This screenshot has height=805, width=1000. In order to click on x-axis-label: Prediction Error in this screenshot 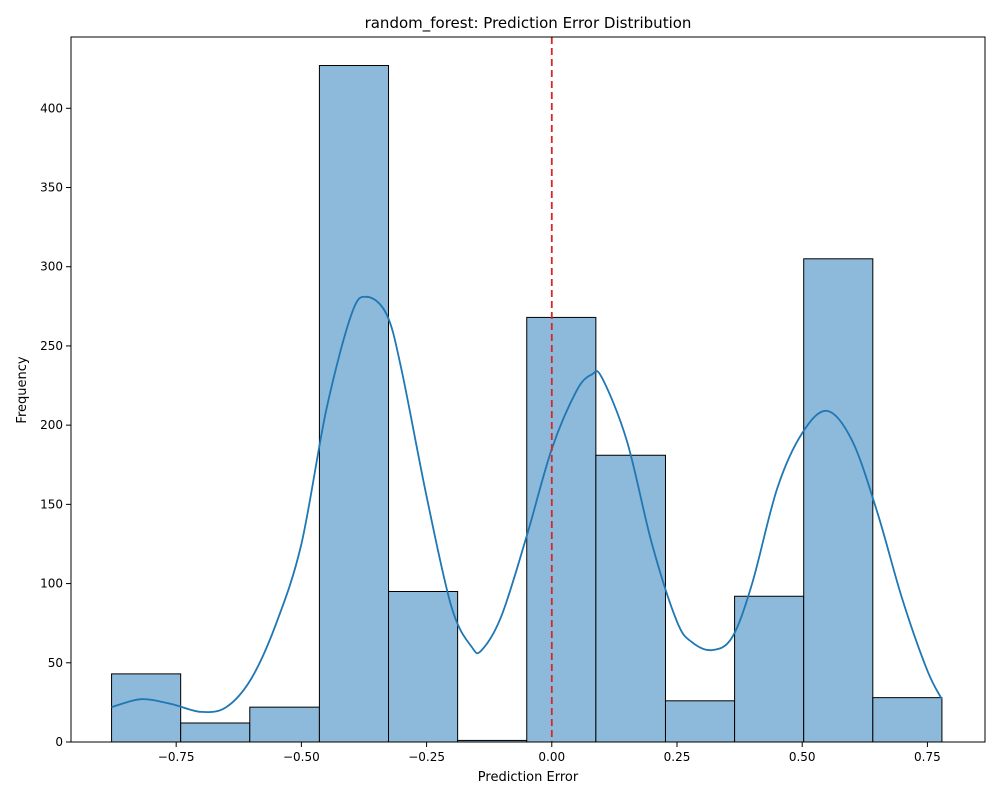, I will do `click(528, 777)`.